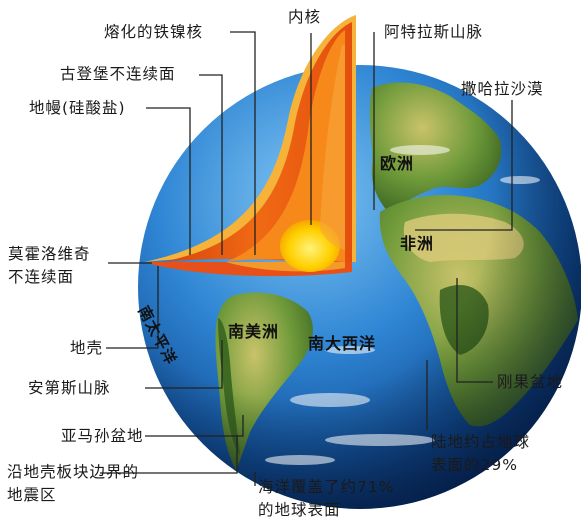 This screenshot has height=523, width=581. I want to click on label-quake-line2: 地震区, so click(32, 495).